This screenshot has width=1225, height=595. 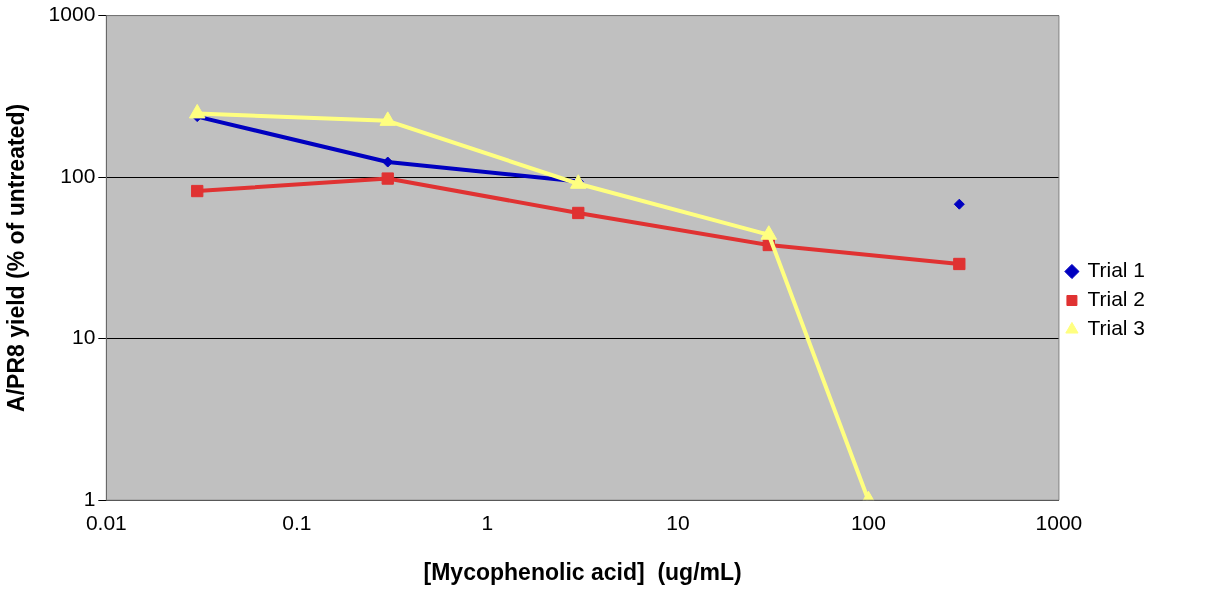 I want to click on x-tick-label: 1000, so click(x=1059, y=522).